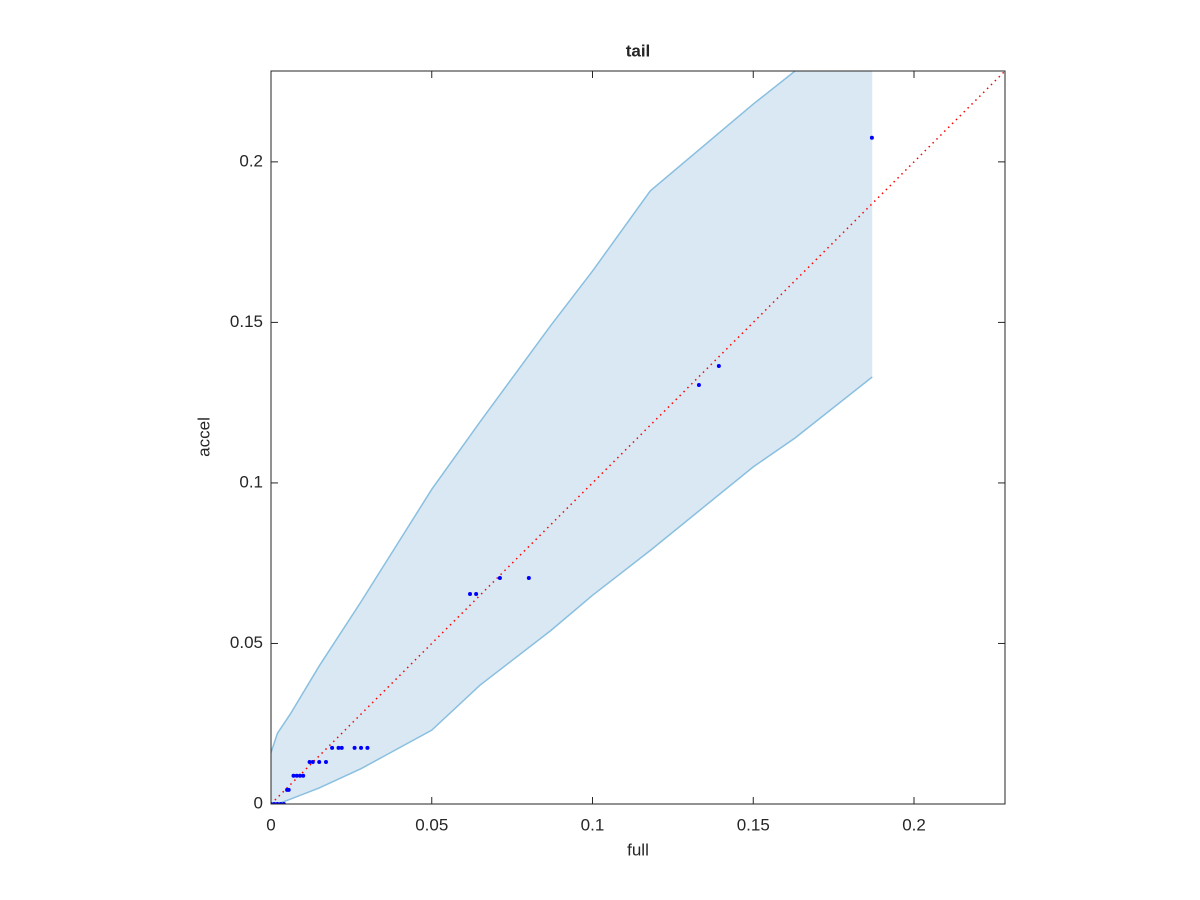  What do you see at coordinates (914, 824) in the screenshot?
I see `x-tick-label: 0.2` at bounding box center [914, 824].